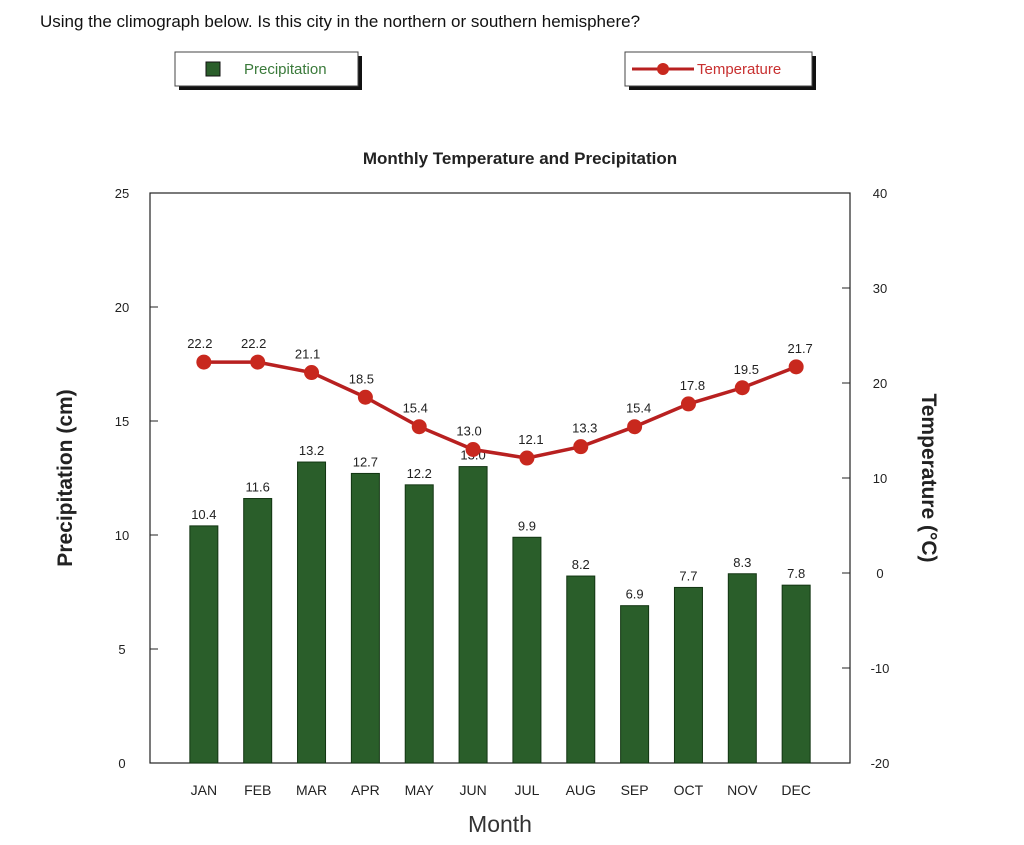  What do you see at coordinates (581, 790) in the screenshot?
I see `x-tick-label: AUG` at bounding box center [581, 790].